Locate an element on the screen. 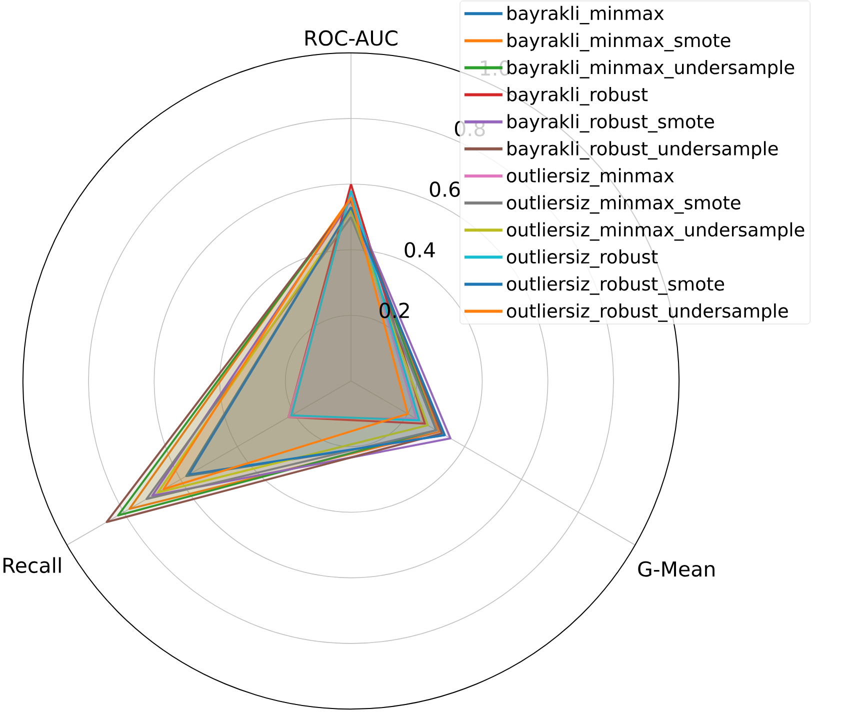 This screenshot has width=862, height=717. legend-label: outliersiz_minmax_smote is located at coordinates (623, 204).